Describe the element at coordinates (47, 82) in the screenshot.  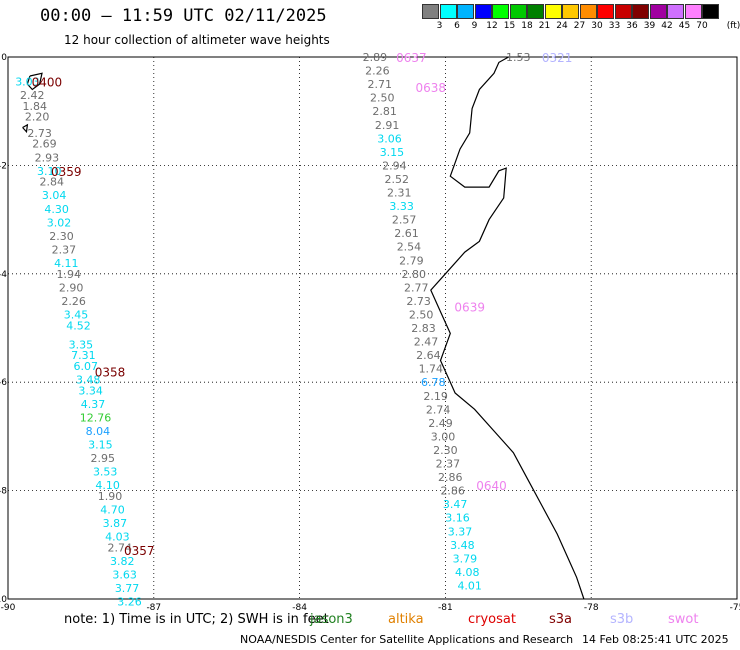
I see `time-label: 0400` at that location.